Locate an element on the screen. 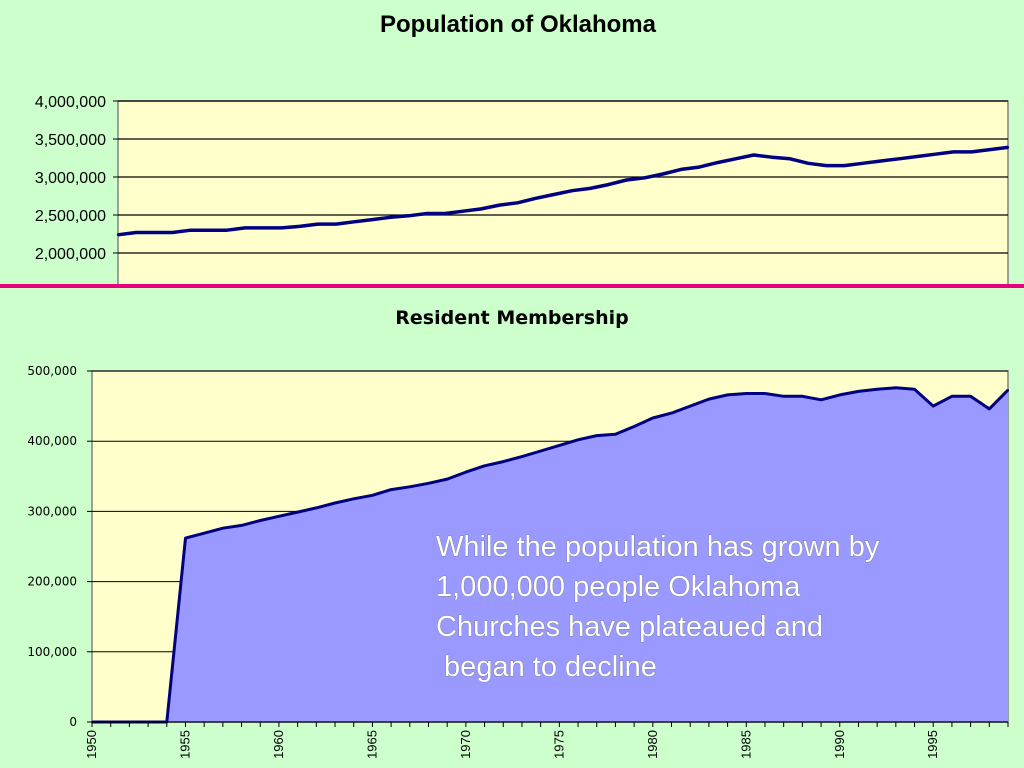 This screenshot has width=1024, height=768. population-y-tick-label: 2,000,000 is located at coordinates (70, 254).